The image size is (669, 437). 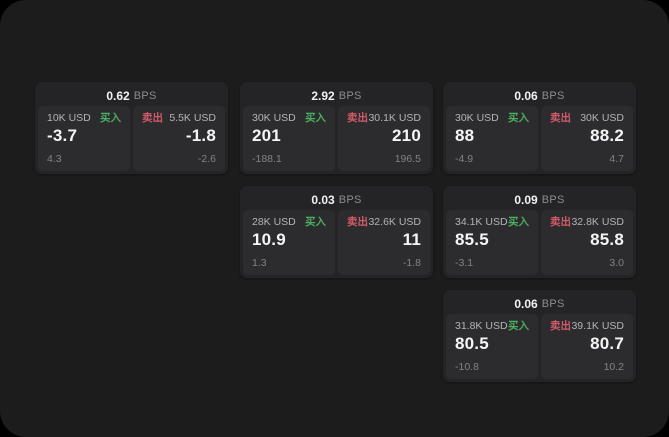 What do you see at coordinates (539, 199) in the screenshot?
I see `card-header: 0.09 BPS` at bounding box center [539, 199].